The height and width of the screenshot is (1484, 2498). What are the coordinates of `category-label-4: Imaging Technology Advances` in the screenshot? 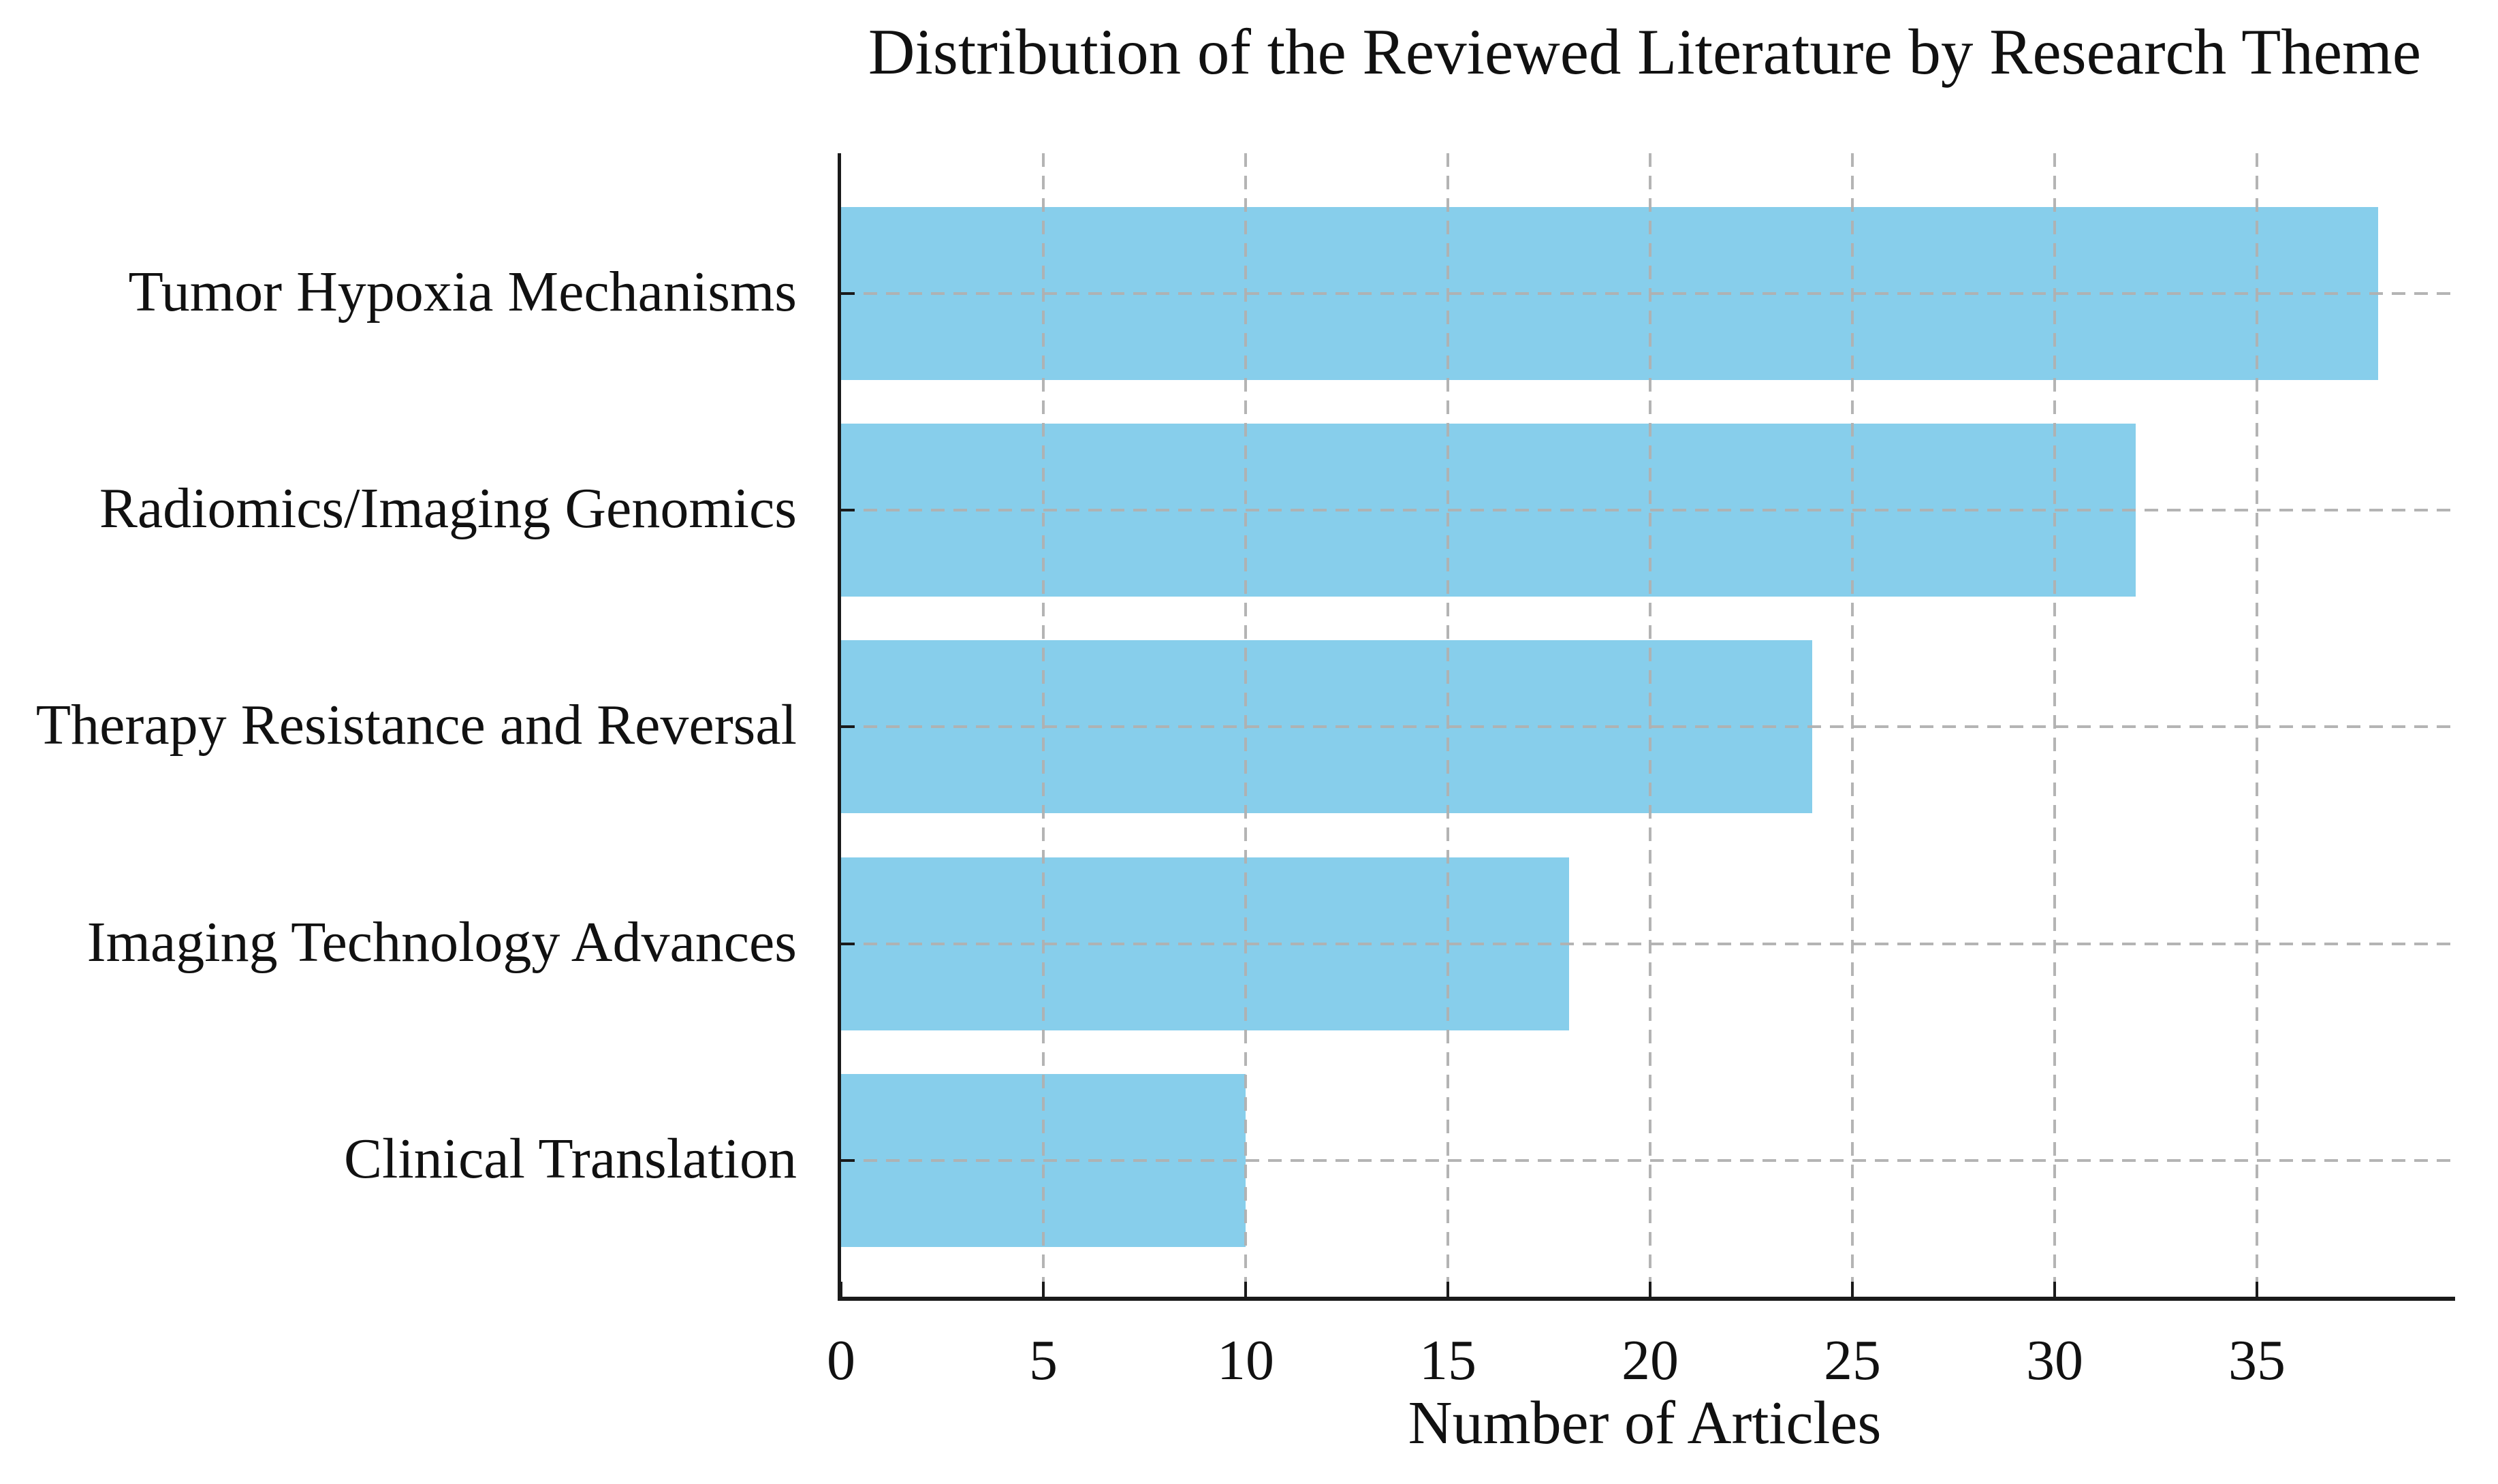 It's located at (441, 942).